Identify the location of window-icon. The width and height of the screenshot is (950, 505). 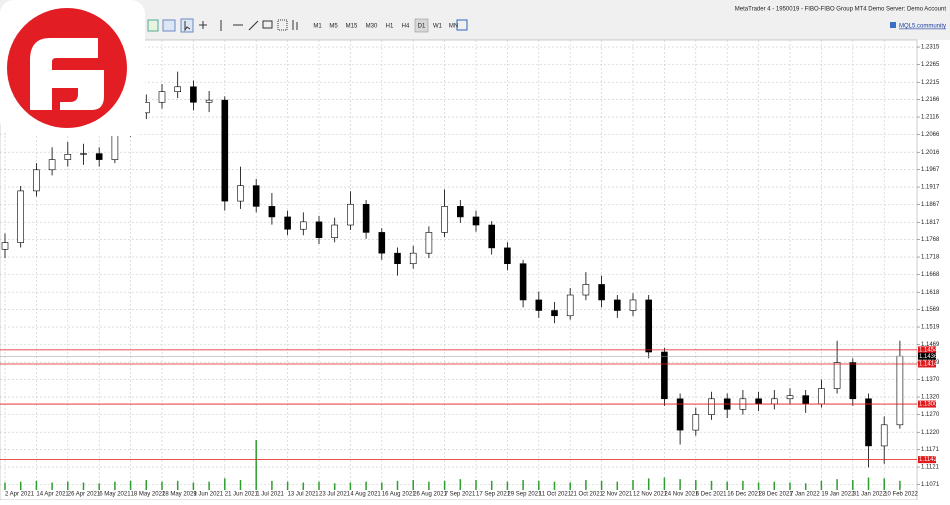
(462, 25).